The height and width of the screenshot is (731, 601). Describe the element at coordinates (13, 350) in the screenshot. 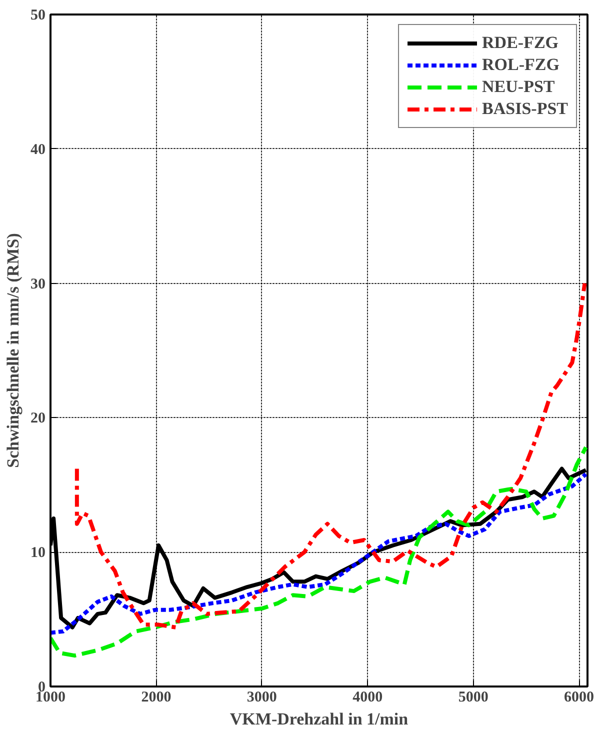

I see `y-axis-title: Schwingschnelle in mm/s (RMS)` at that location.